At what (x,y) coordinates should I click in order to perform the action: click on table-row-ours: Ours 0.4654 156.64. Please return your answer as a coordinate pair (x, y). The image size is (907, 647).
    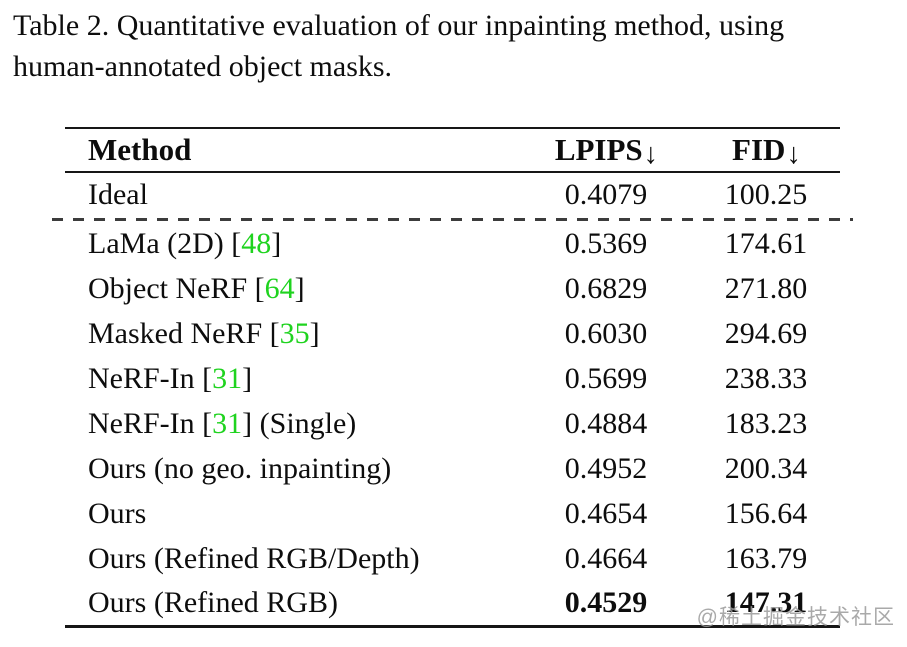
    Looking at the image, I should click on (452, 513).